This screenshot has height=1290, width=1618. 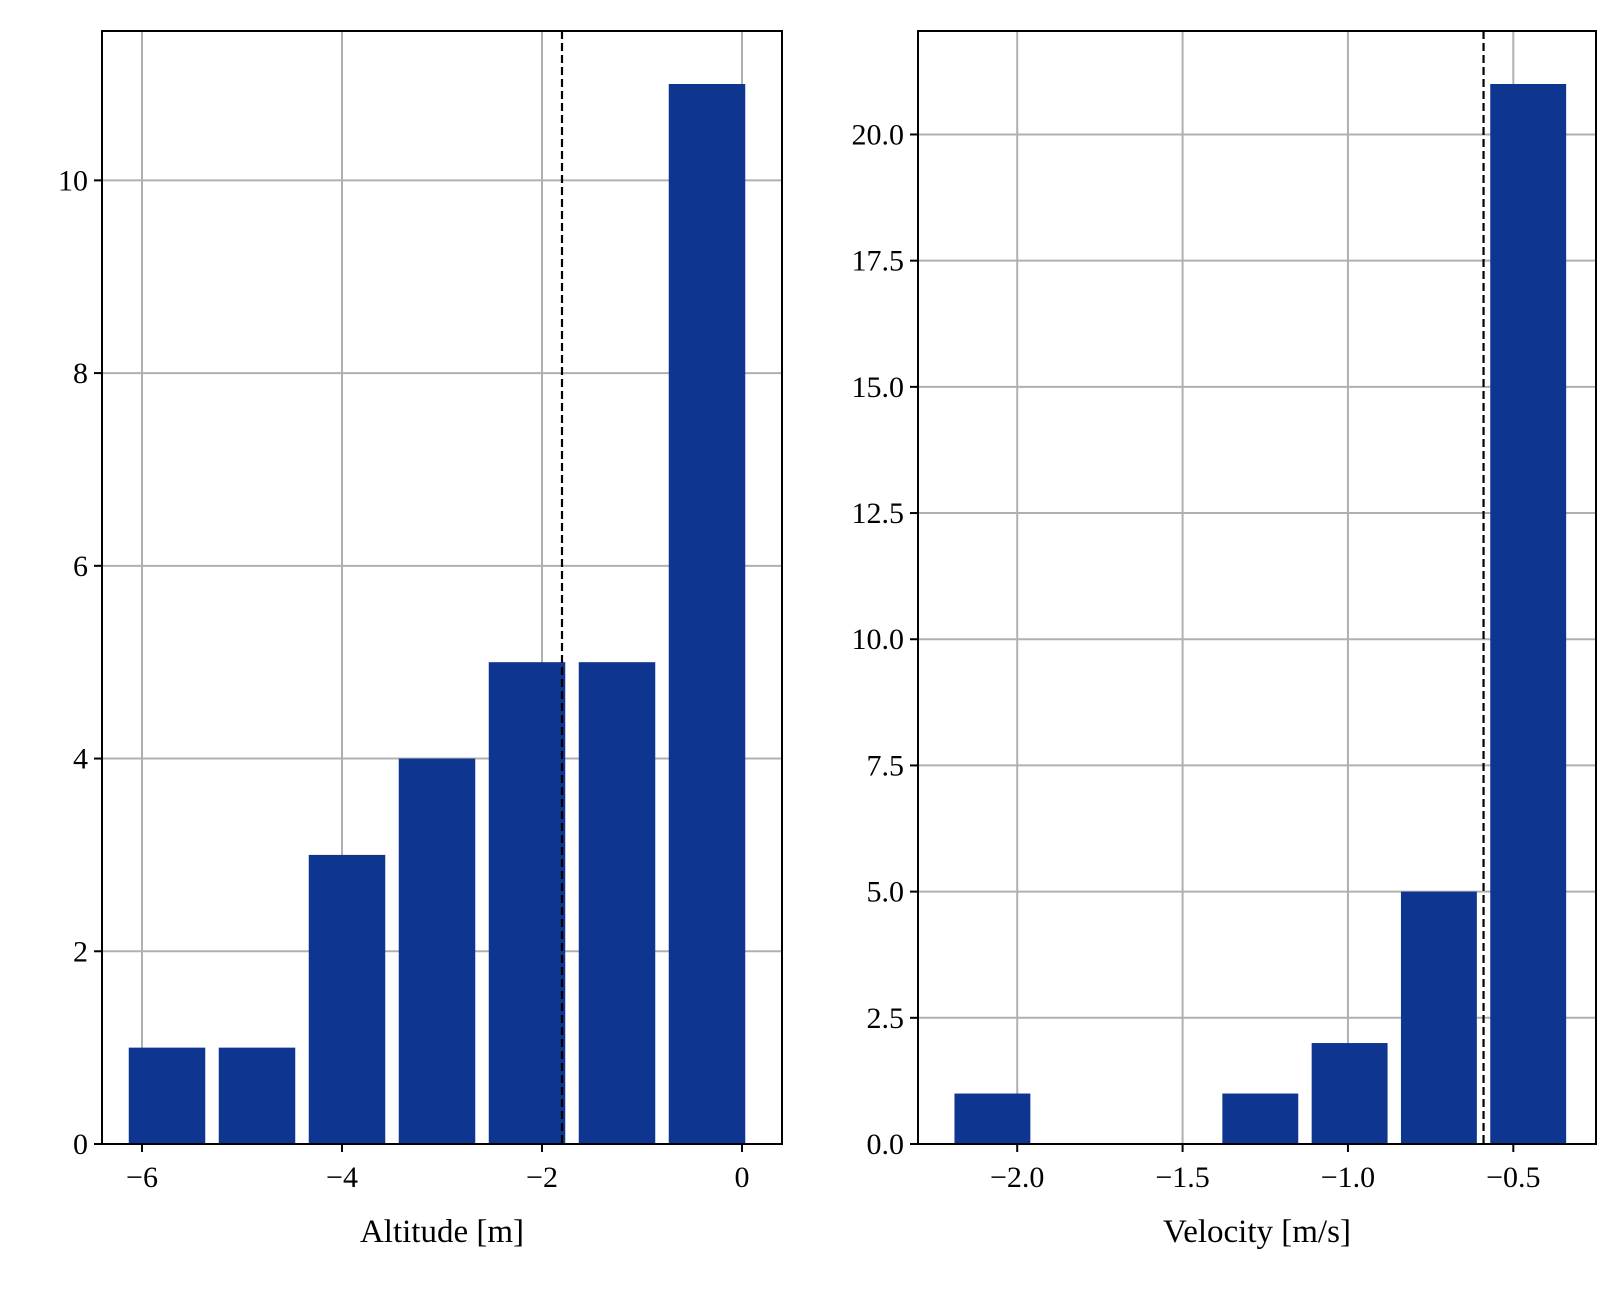 I want to click on altitude-x-tick-label-2: −2, so click(x=542, y=1177).